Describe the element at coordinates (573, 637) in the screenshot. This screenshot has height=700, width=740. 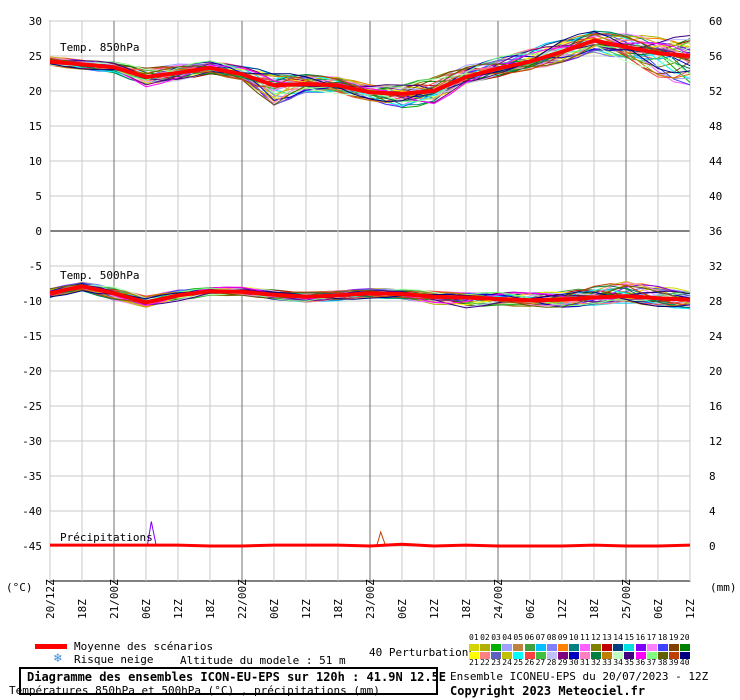
I see `perturbation-number: 10` at that location.